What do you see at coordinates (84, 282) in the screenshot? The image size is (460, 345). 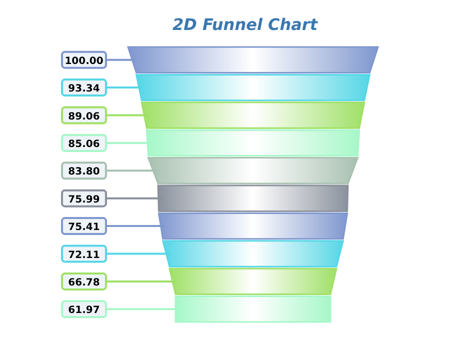 I see `data-label: 66.78` at bounding box center [84, 282].